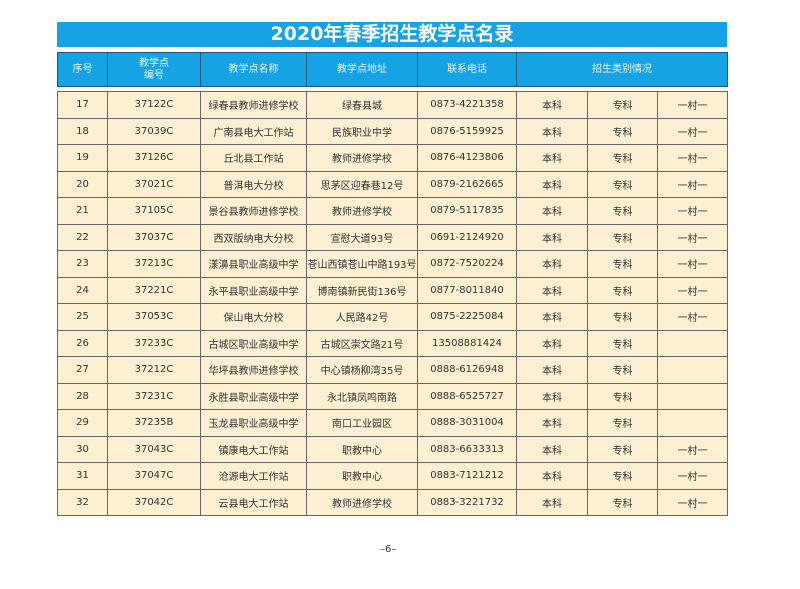  What do you see at coordinates (154, 237) in the screenshot?
I see `cell-code: 37037C` at bounding box center [154, 237].